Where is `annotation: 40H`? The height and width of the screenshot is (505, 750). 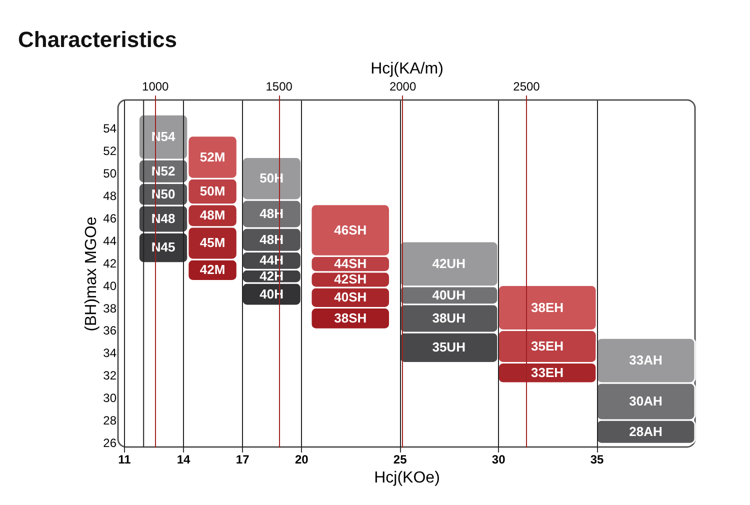
annotation: 40H is located at coordinates (272, 294).